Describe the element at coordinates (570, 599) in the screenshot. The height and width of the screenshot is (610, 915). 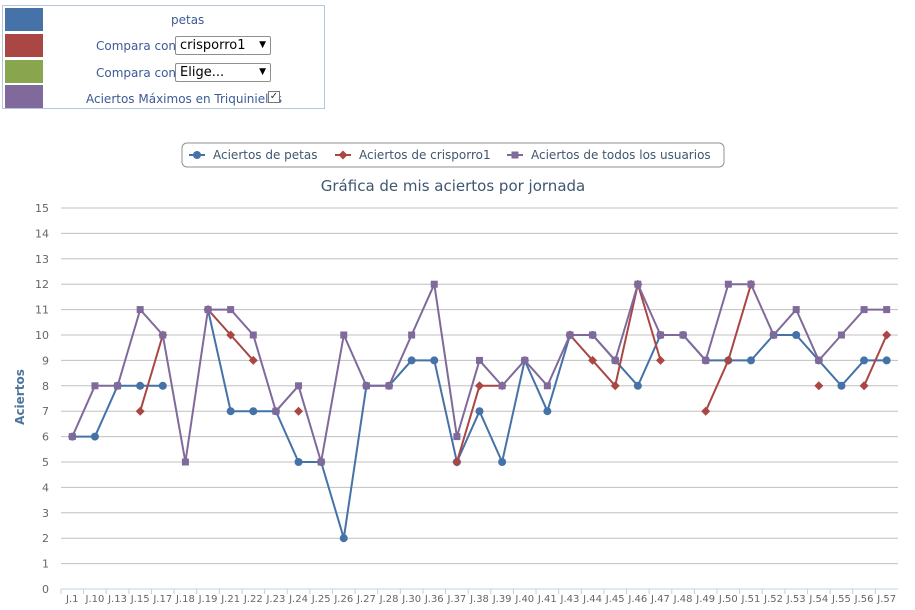
I see `x-tick-label: J.43` at that location.